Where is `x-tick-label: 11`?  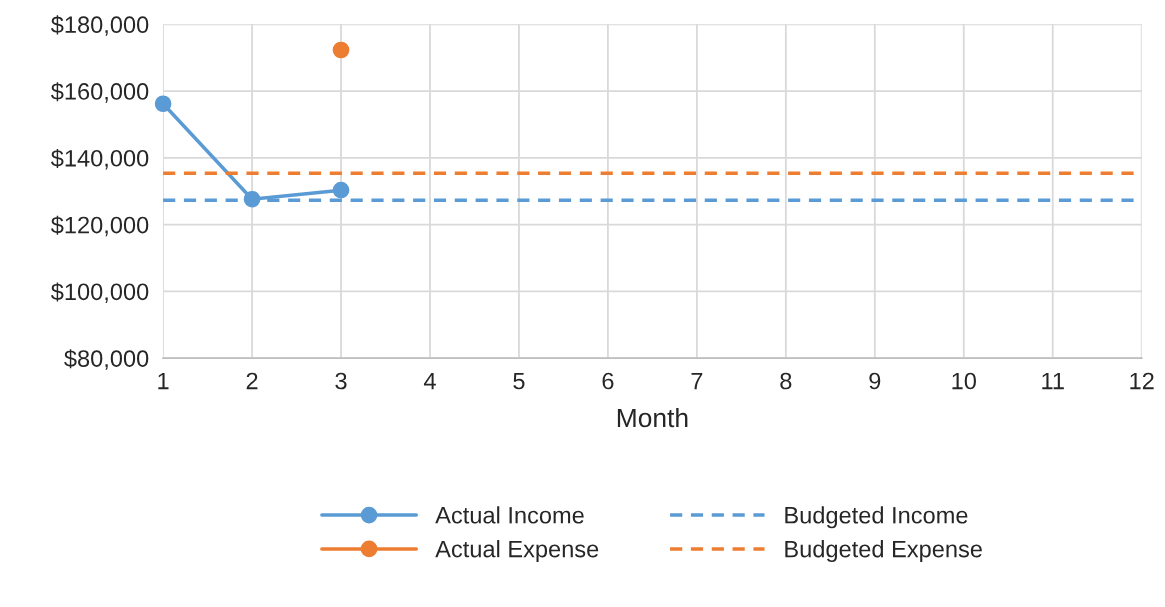 x-tick-label: 11 is located at coordinates (1053, 381).